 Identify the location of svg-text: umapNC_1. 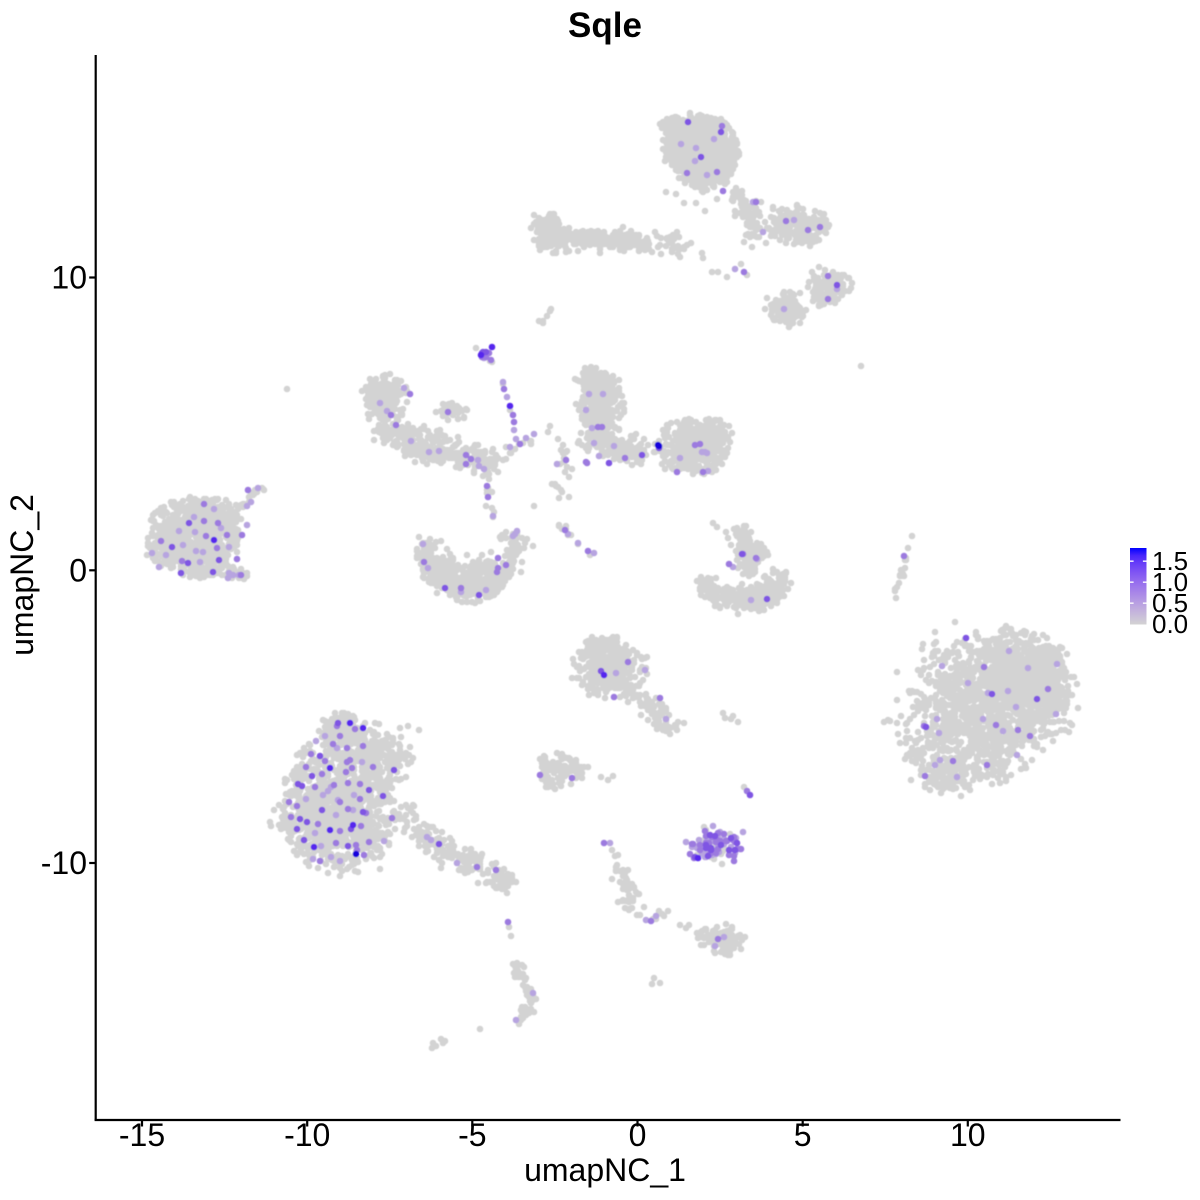
(605, 1170).